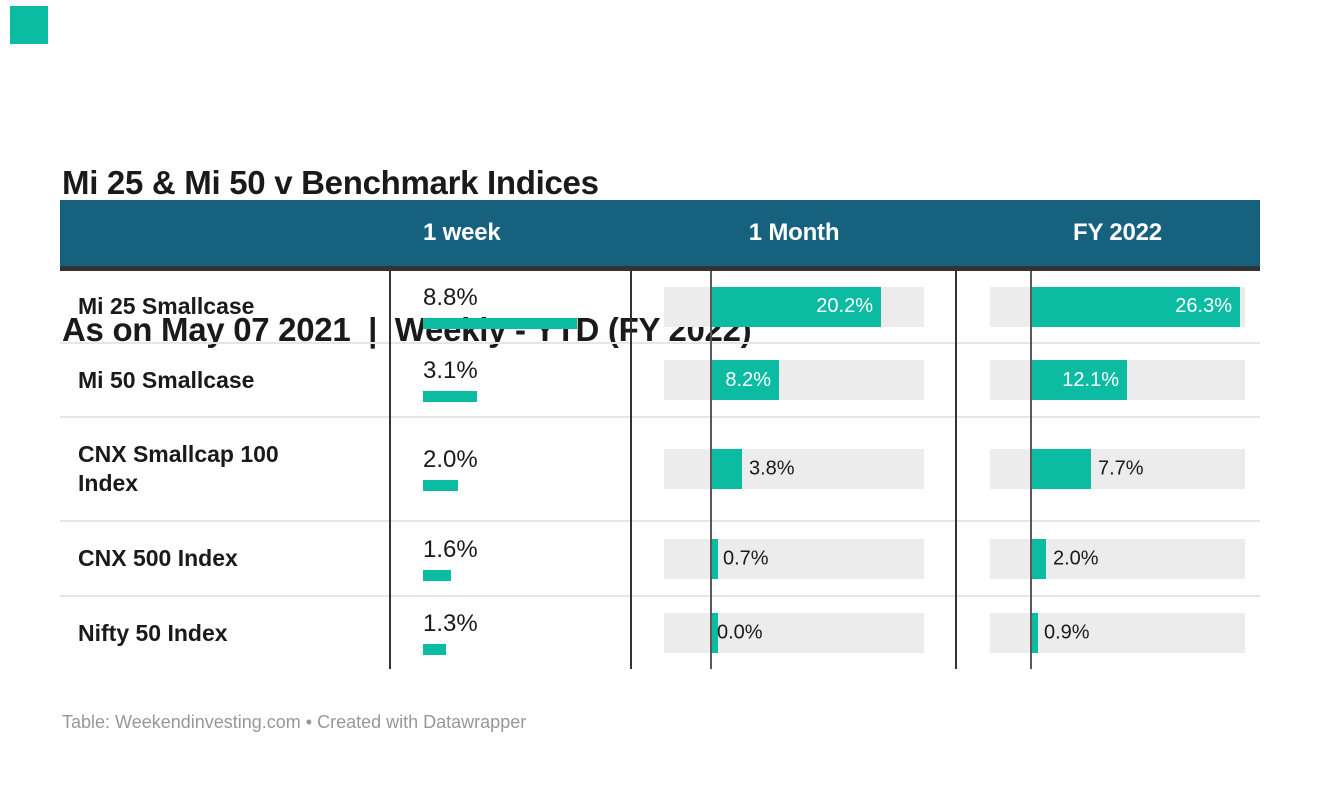  I want to click on bar-value-label: 12.1%, so click(1090, 379).